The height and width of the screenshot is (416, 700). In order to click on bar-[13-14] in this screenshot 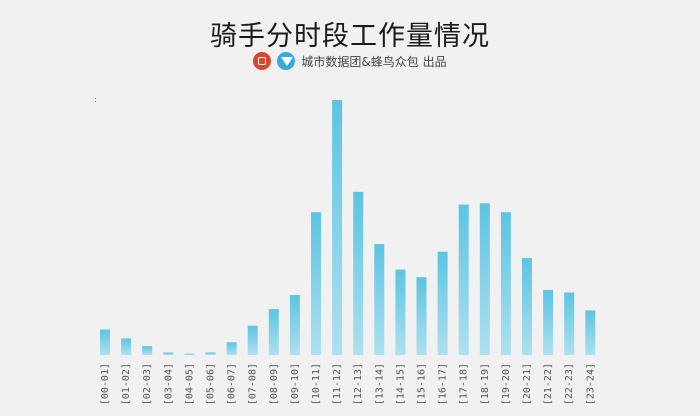, I will do `click(379, 299)`.